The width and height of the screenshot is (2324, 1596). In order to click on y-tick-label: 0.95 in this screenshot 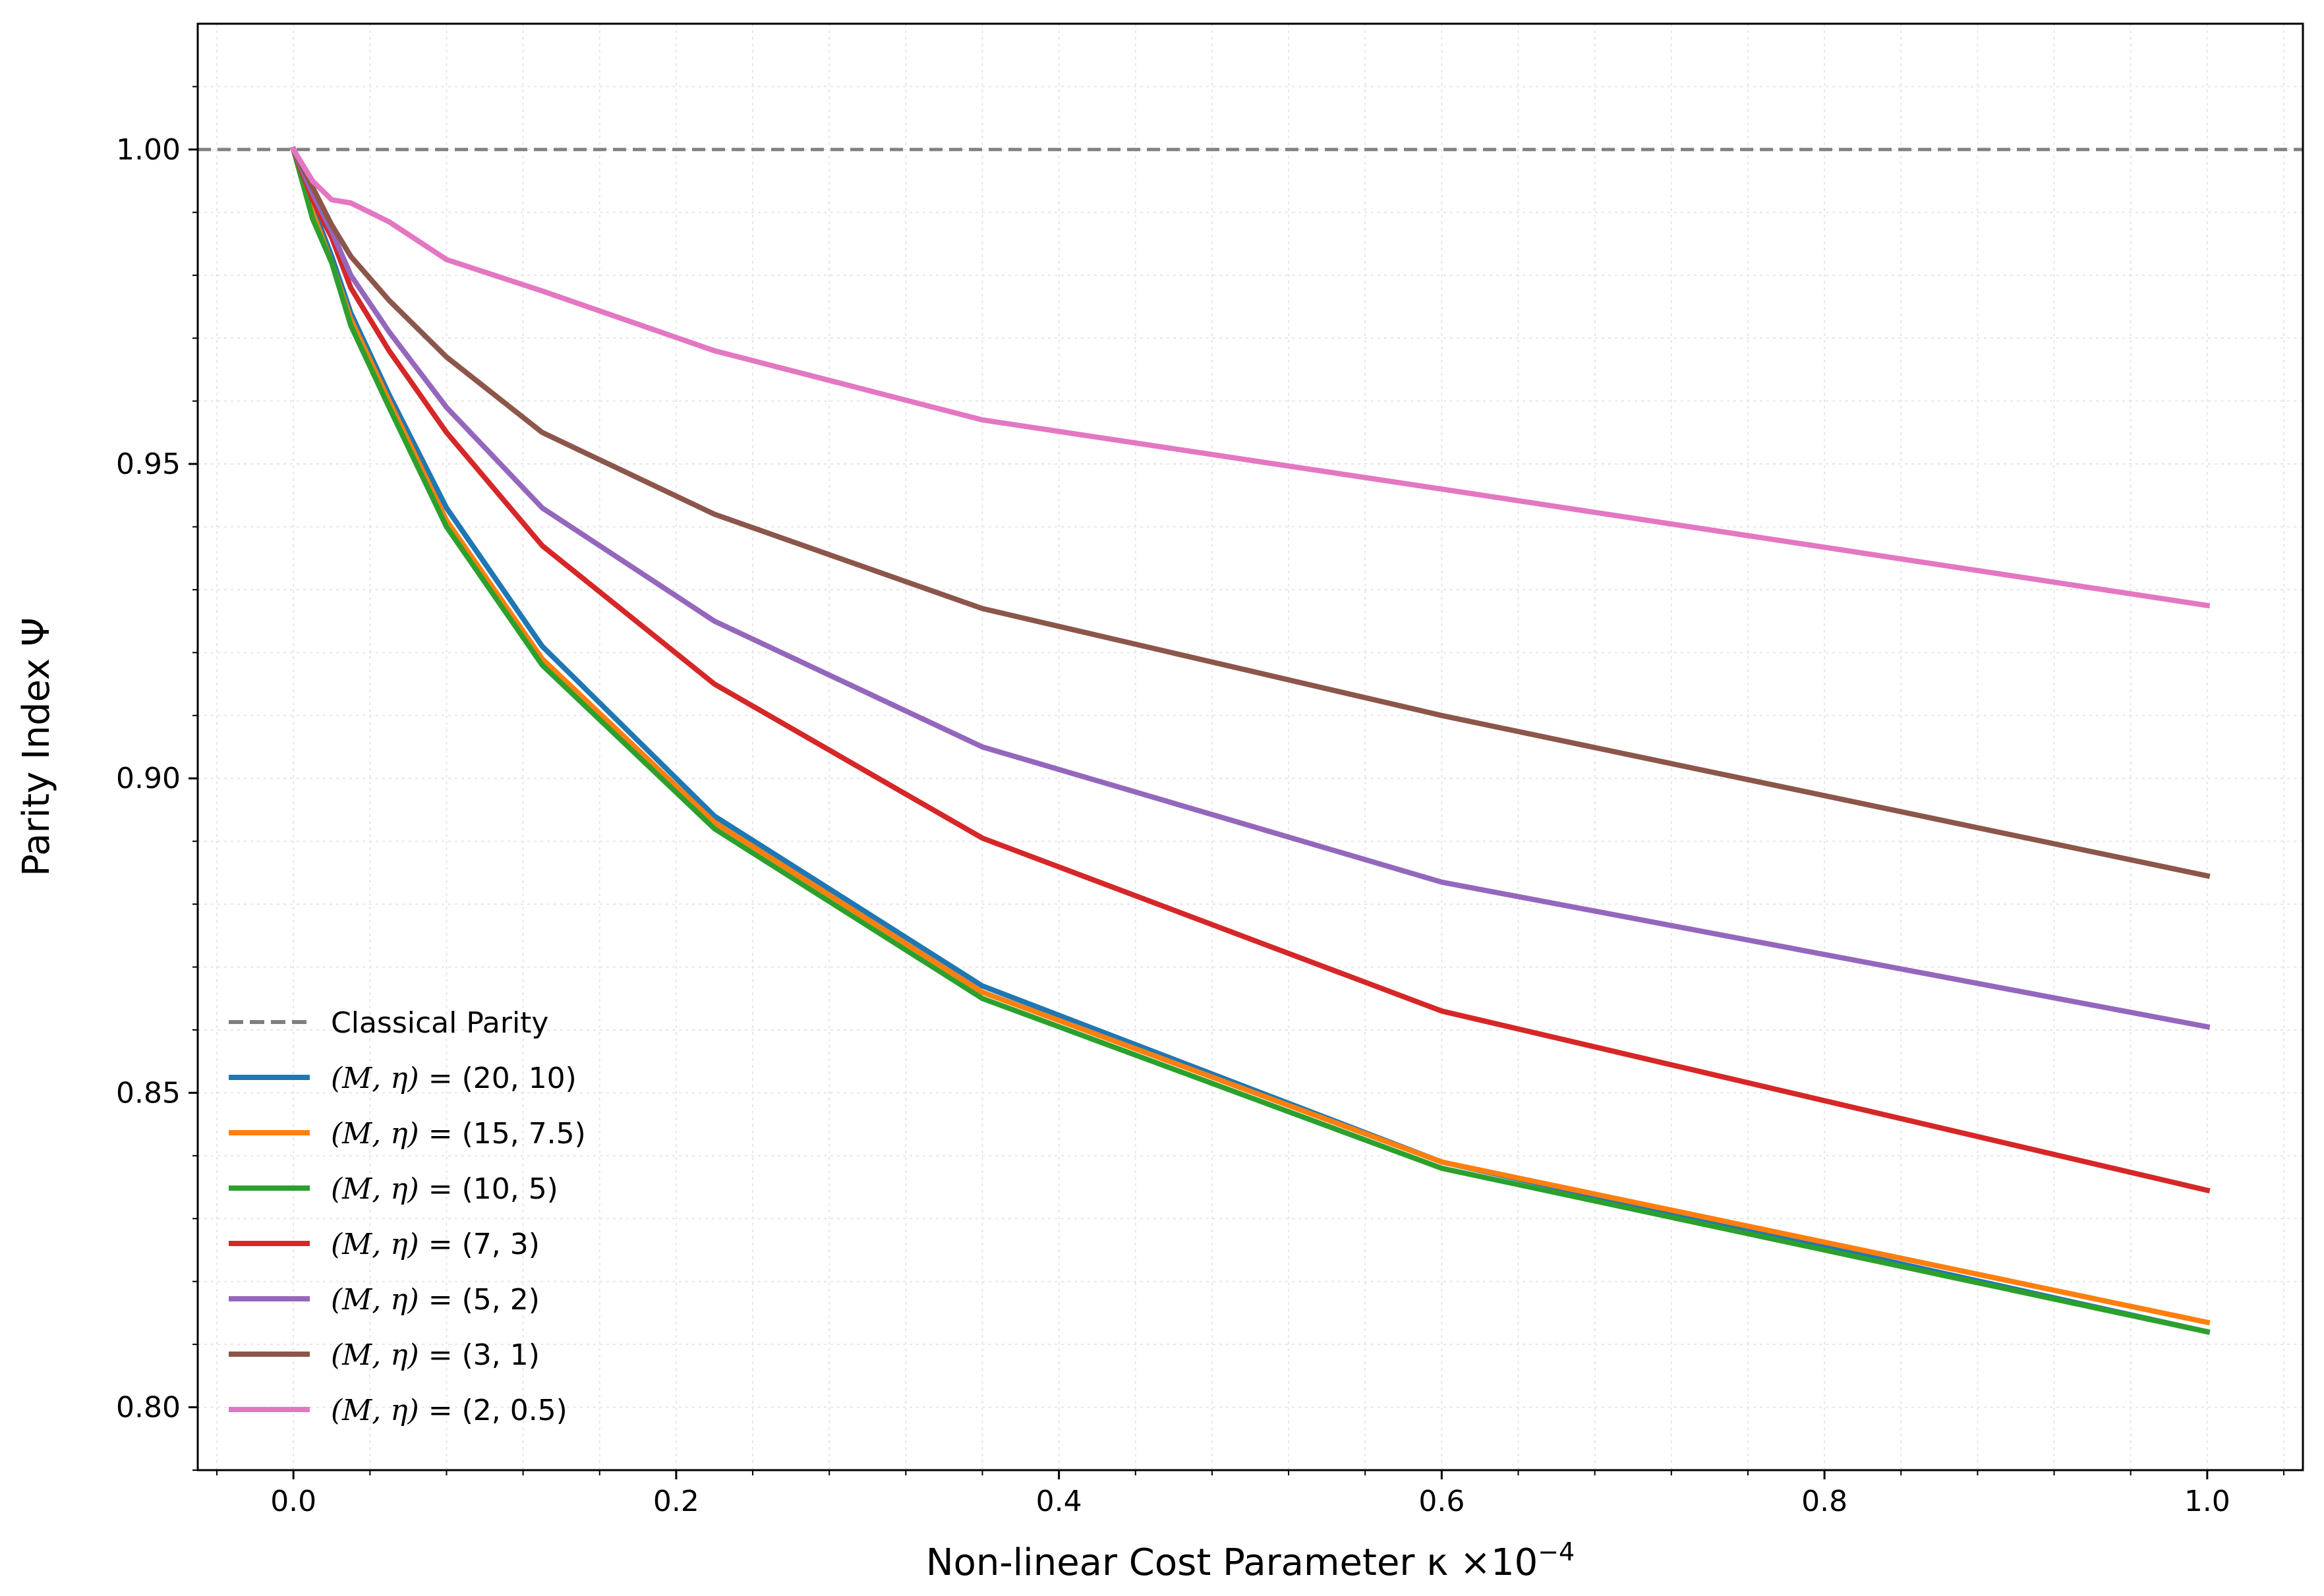, I will do `click(148, 464)`.